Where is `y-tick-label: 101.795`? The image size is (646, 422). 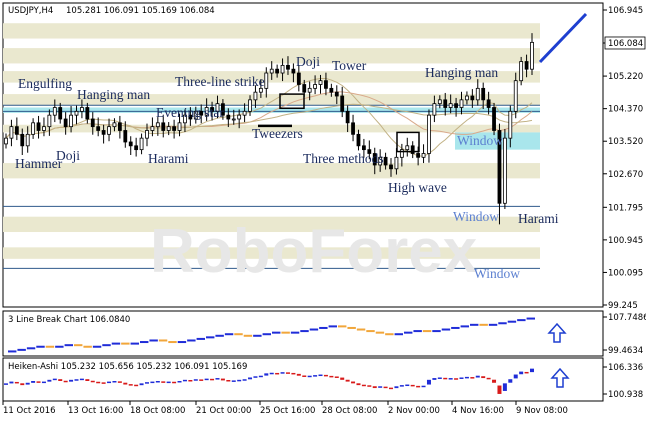 y-tick-label: 101.795 is located at coordinates (625, 208).